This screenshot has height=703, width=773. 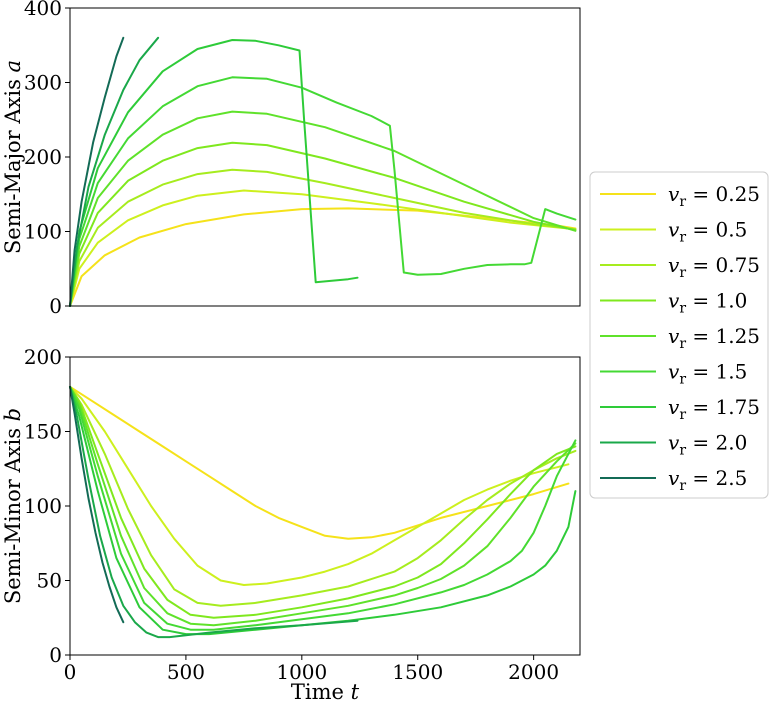 What do you see at coordinates (43, 232) in the screenshot?
I see `top-y-tick-label: 100` at bounding box center [43, 232].